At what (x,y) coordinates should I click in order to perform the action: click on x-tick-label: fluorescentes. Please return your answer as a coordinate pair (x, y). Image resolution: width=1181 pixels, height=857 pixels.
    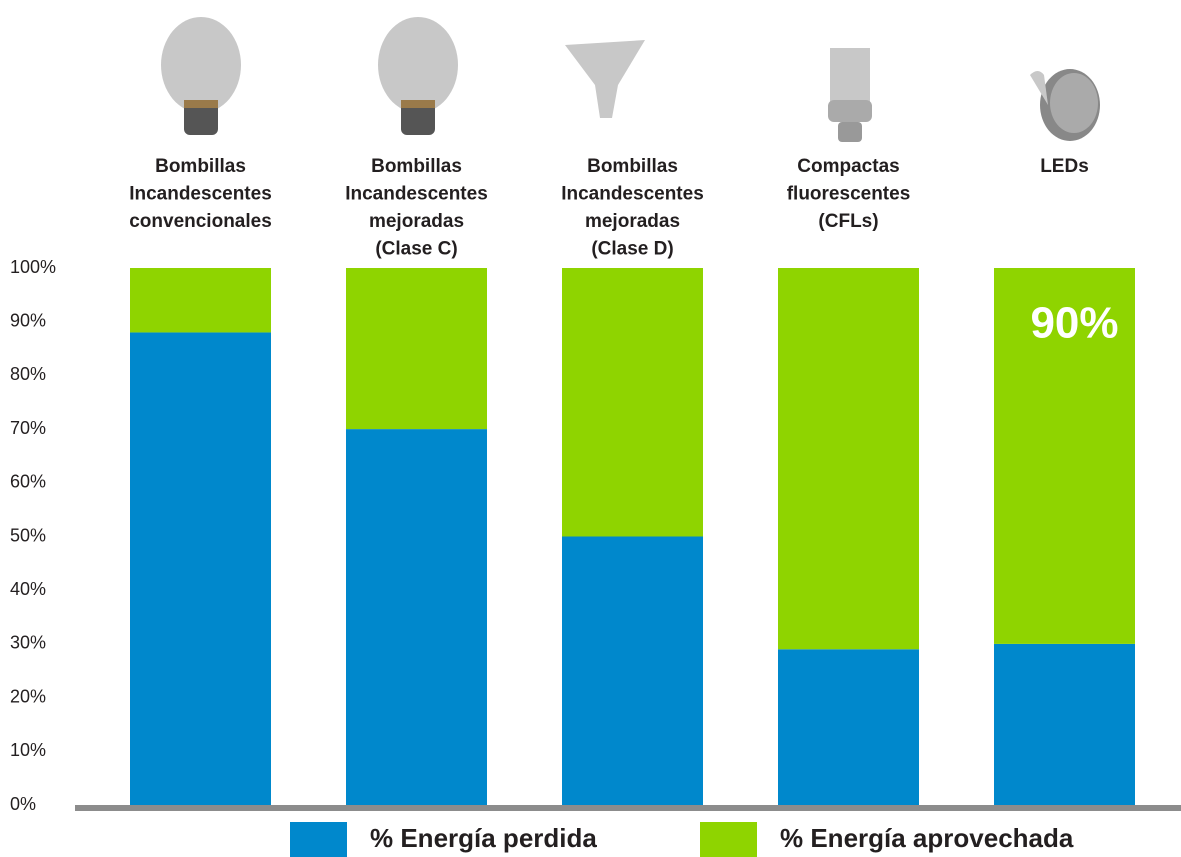
    Looking at the image, I should click on (849, 194).